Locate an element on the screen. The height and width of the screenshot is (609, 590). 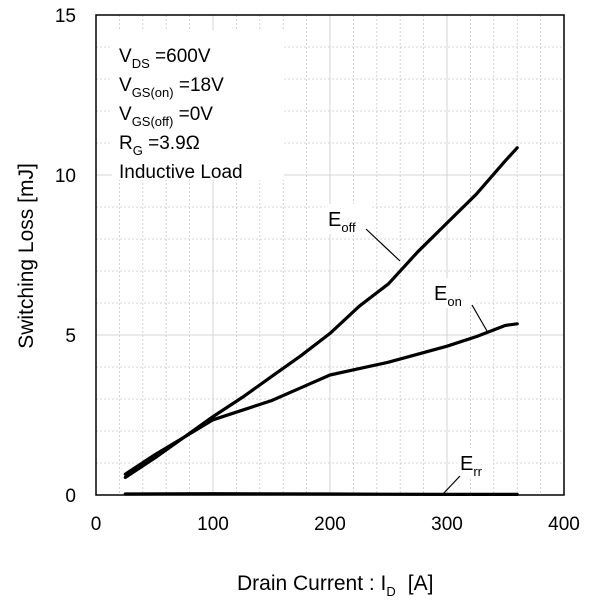
x-tick-label: 0 is located at coordinates (96, 524).